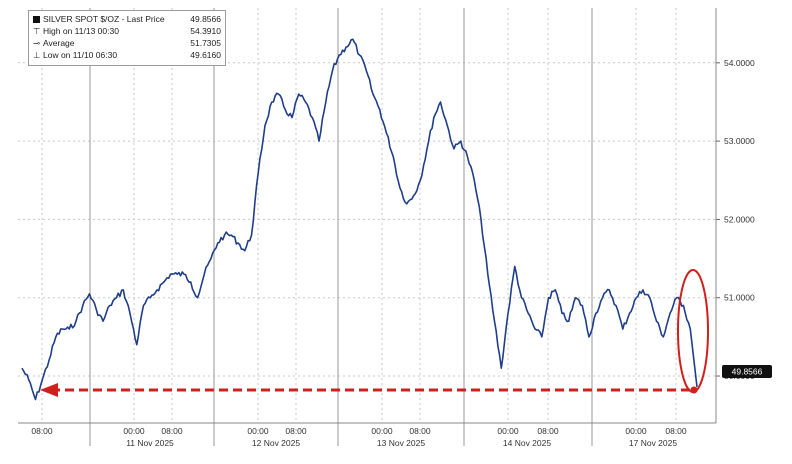 The height and width of the screenshot is (464, 792). I want to click on last-price-badge-text: 49.8566, so click(747, 372).